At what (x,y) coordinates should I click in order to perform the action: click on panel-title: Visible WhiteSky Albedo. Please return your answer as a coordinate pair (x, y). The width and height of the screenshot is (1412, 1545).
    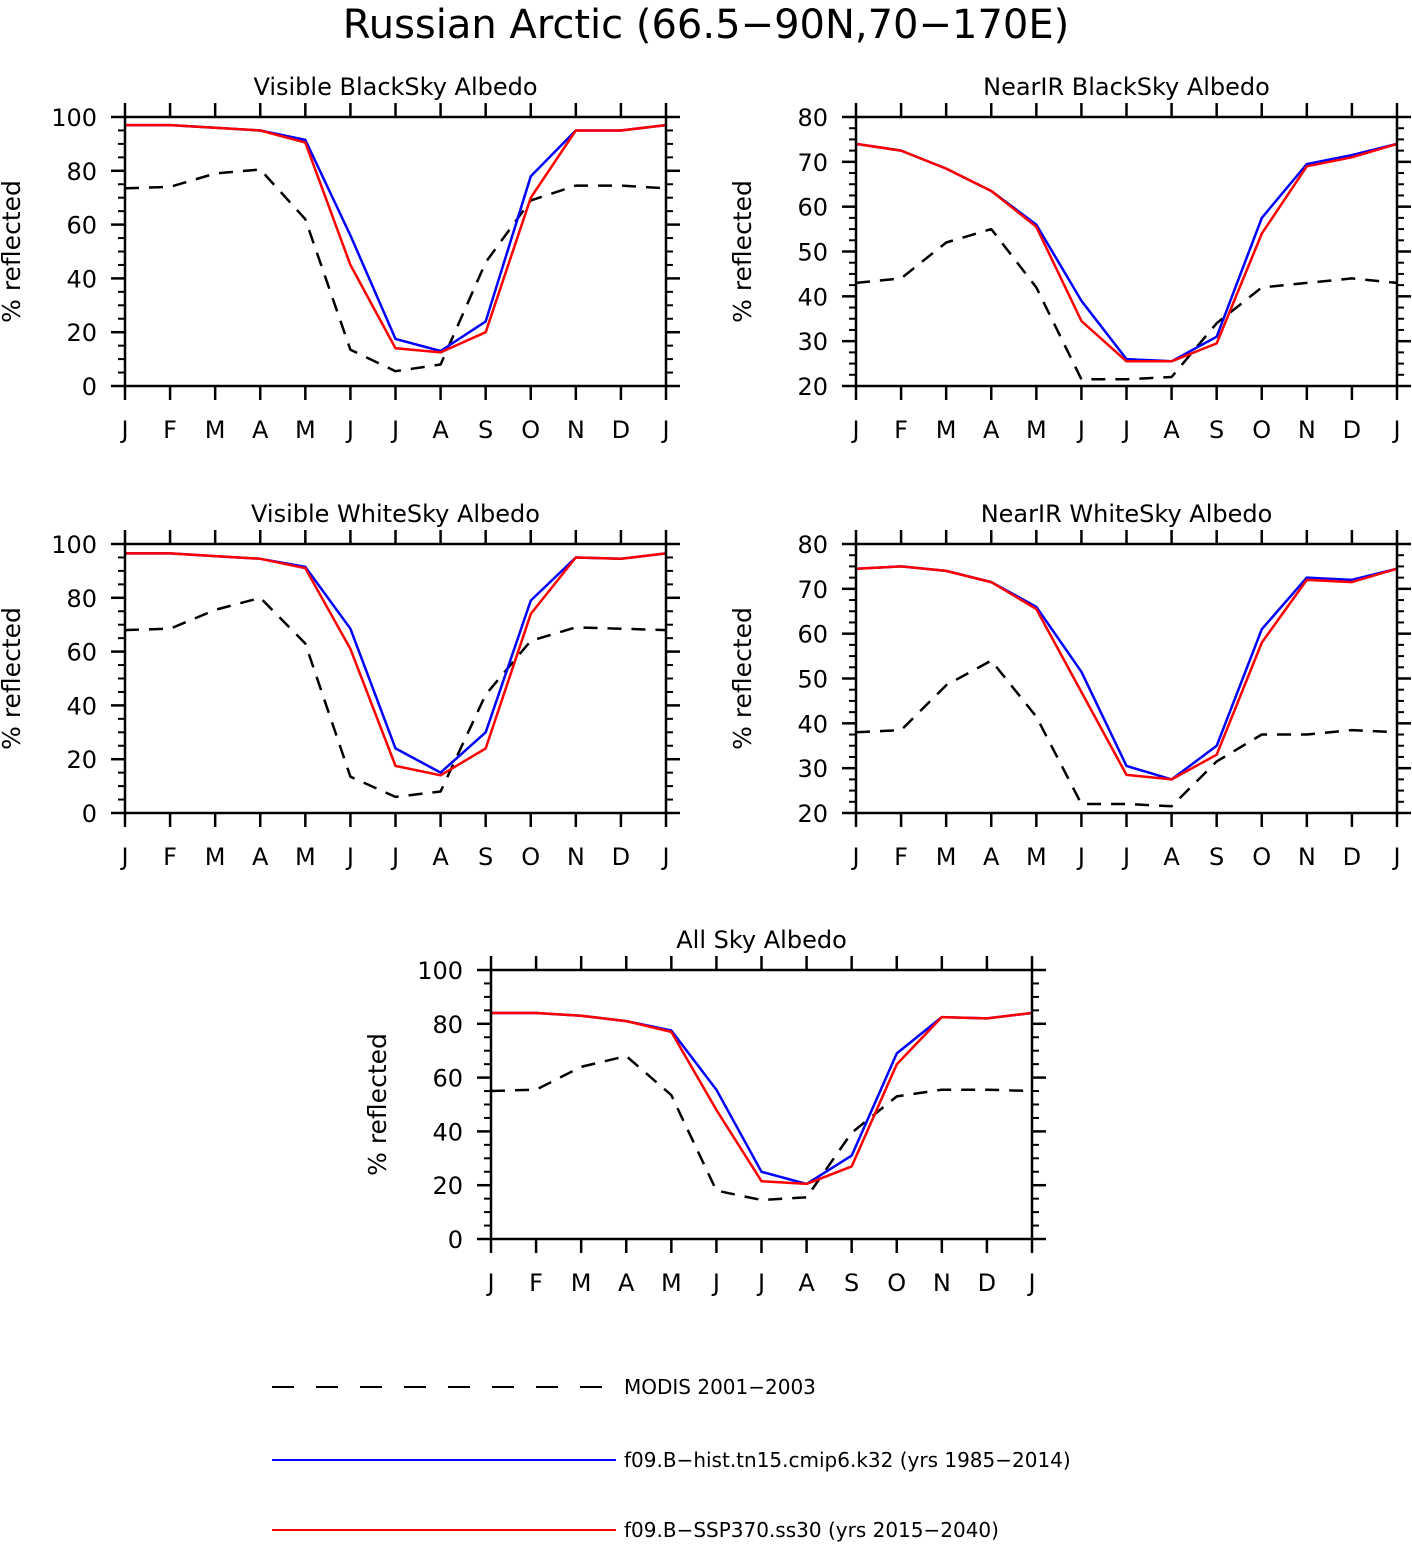
    Looking at the image, I should click on (395, 514).